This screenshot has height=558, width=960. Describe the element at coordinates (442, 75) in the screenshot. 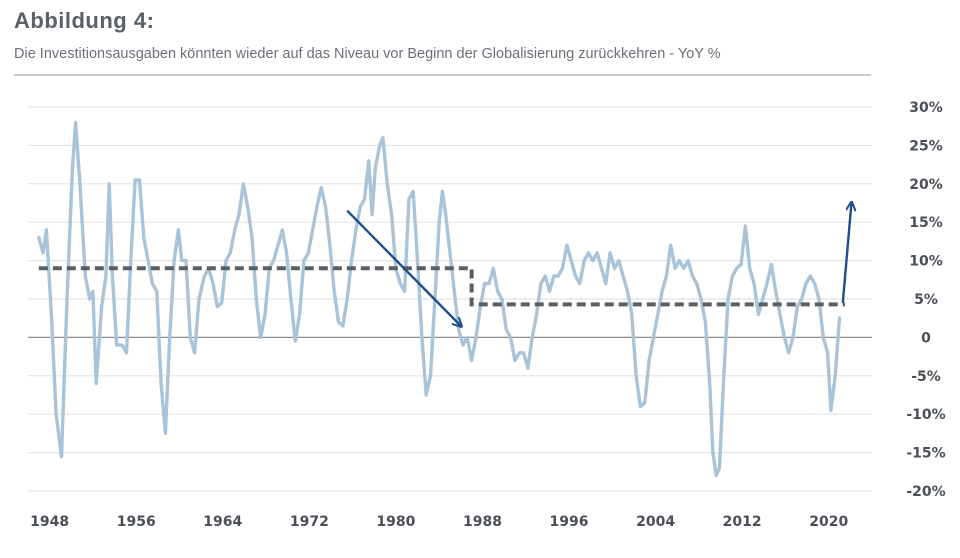

I see `header-divider` at that location.